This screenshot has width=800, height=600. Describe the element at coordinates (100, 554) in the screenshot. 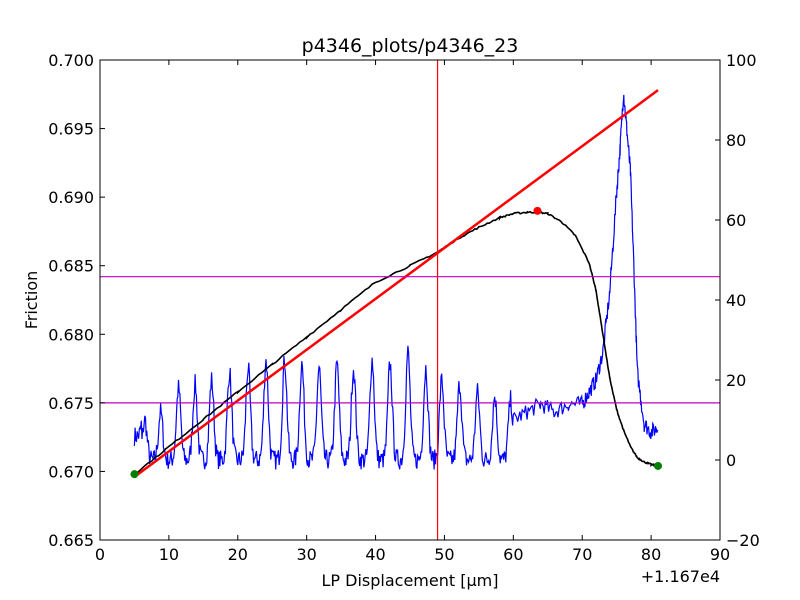

I see `x-tick-label-0: 0` at that location.